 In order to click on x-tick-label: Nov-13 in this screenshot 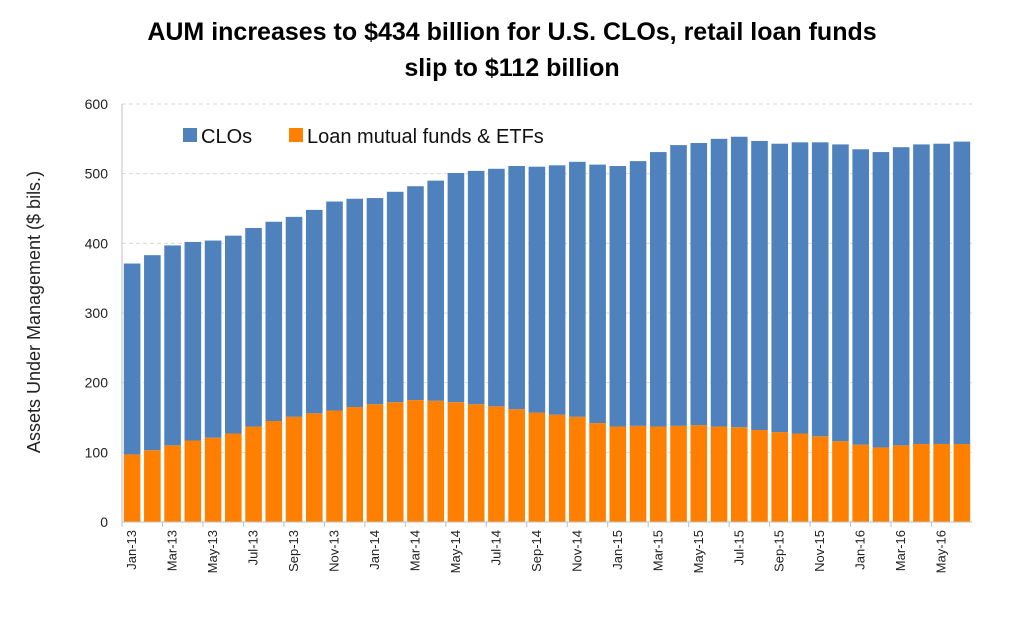, I will do `click(334, 551)`.